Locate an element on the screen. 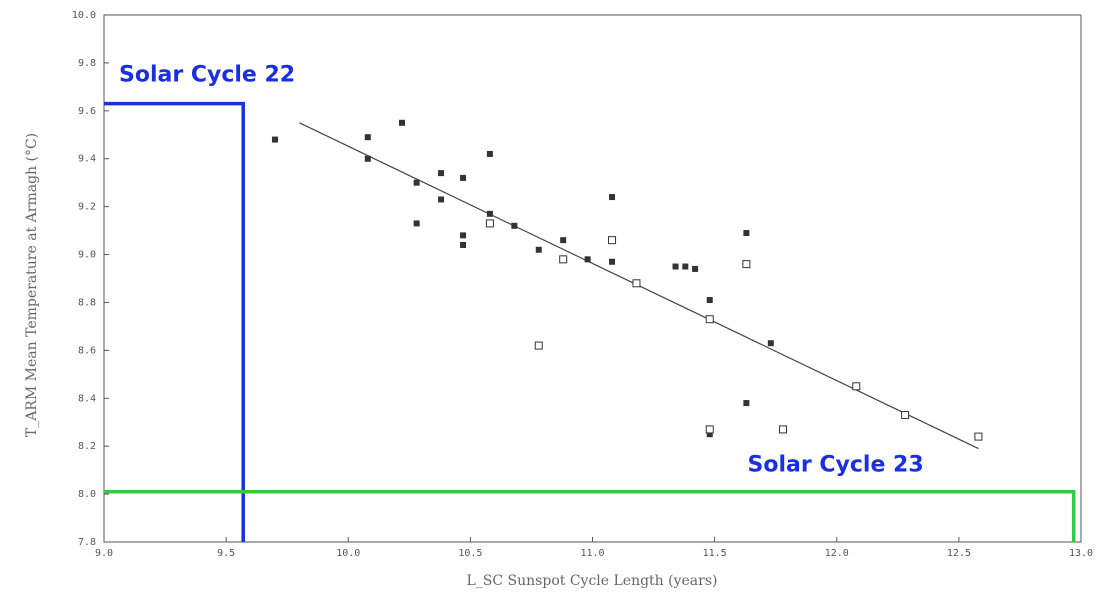 The image size is (1114, 596). y-tick-label: 8.2 is located at coordinates (87, 446).